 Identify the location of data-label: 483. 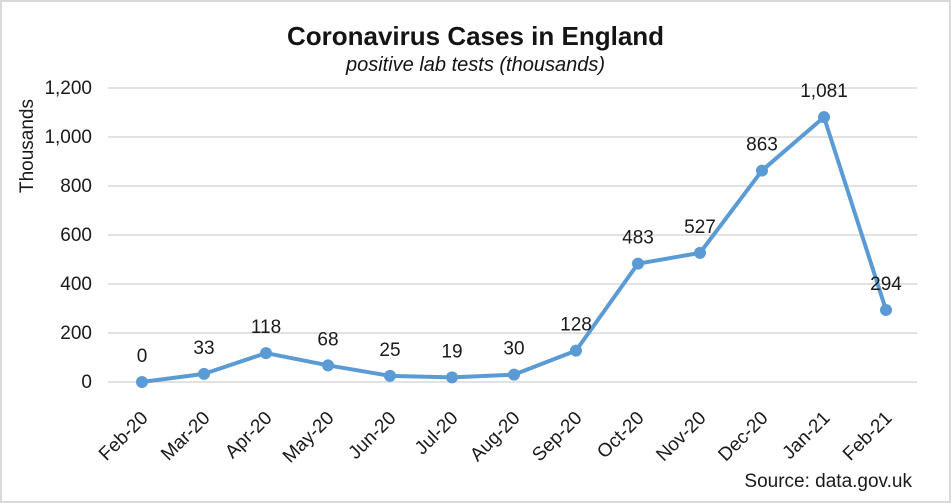
(638, 238).